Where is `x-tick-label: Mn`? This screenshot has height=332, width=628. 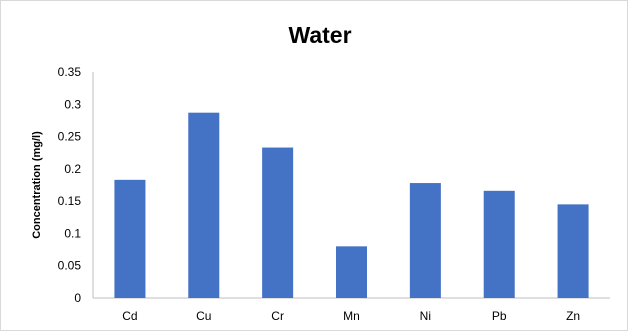
x-tick-label: Mn is located at coordinates (351, 316).